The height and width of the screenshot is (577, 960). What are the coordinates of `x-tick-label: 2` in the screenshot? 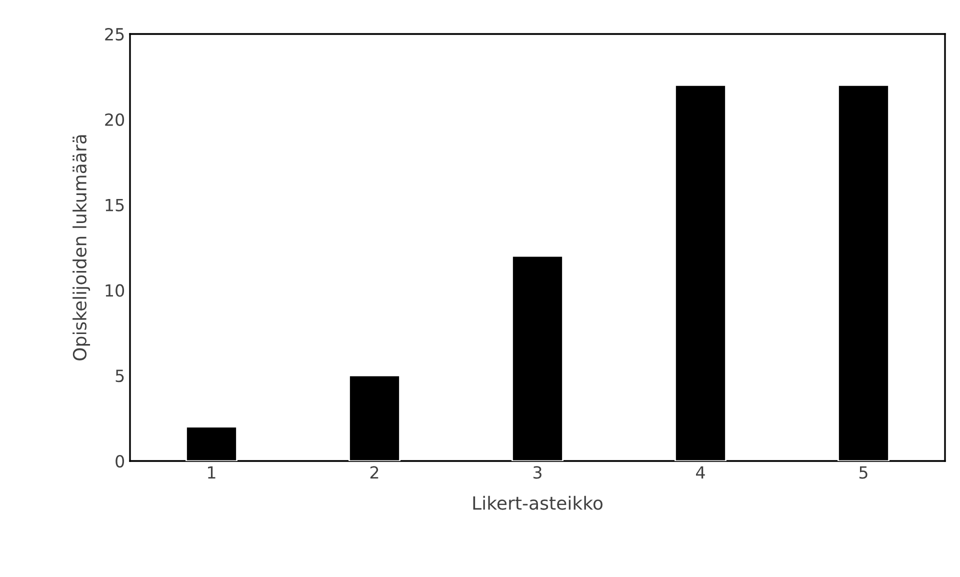 It's located at (374, 472).